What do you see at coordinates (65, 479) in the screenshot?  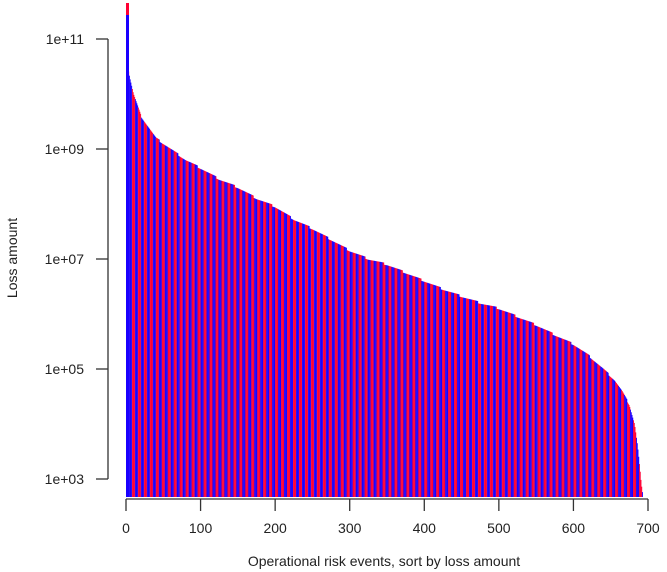 I see `y-tick-label: 1e+03` at bounding box center [65, 479].